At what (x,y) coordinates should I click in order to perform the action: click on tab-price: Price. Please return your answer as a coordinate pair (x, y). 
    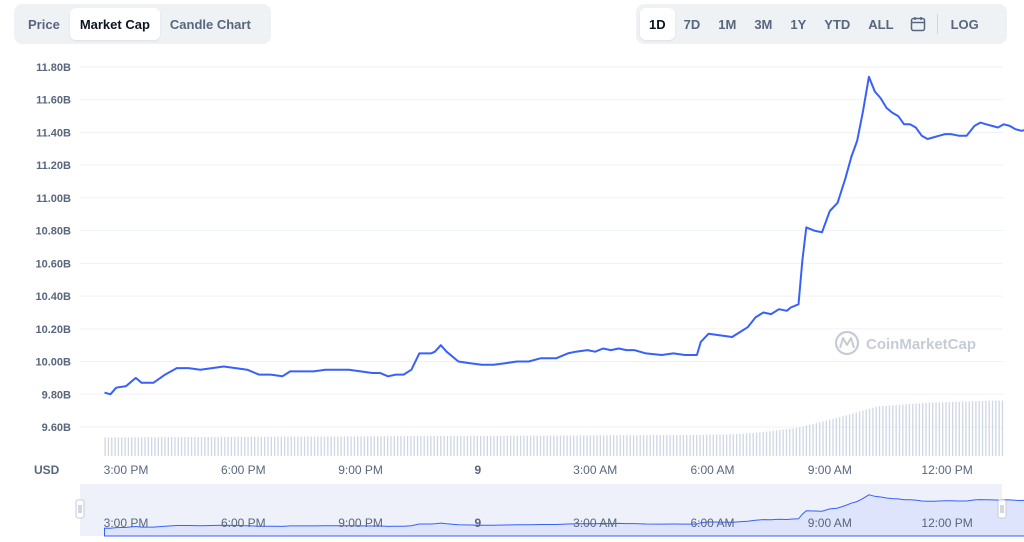
    Looking at the image, I should click on (44, 24).